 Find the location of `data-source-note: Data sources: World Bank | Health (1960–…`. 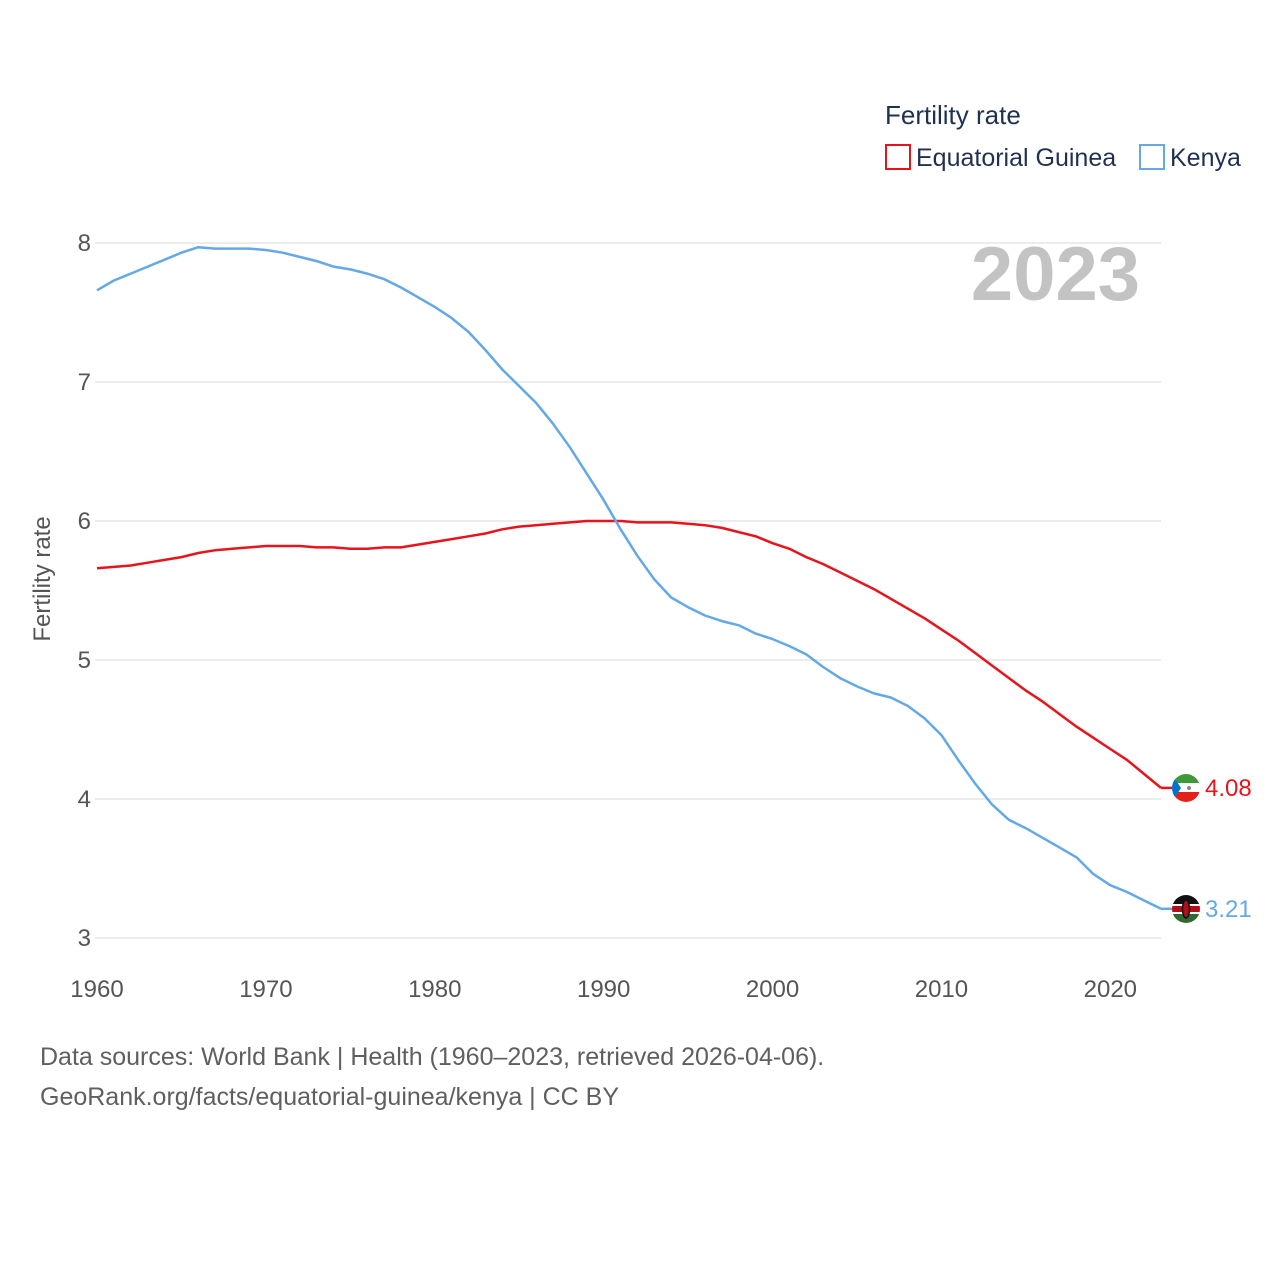

data-source-note: Data sources: World Bank | Health (1960–… is located at coordinates (432, 1057).